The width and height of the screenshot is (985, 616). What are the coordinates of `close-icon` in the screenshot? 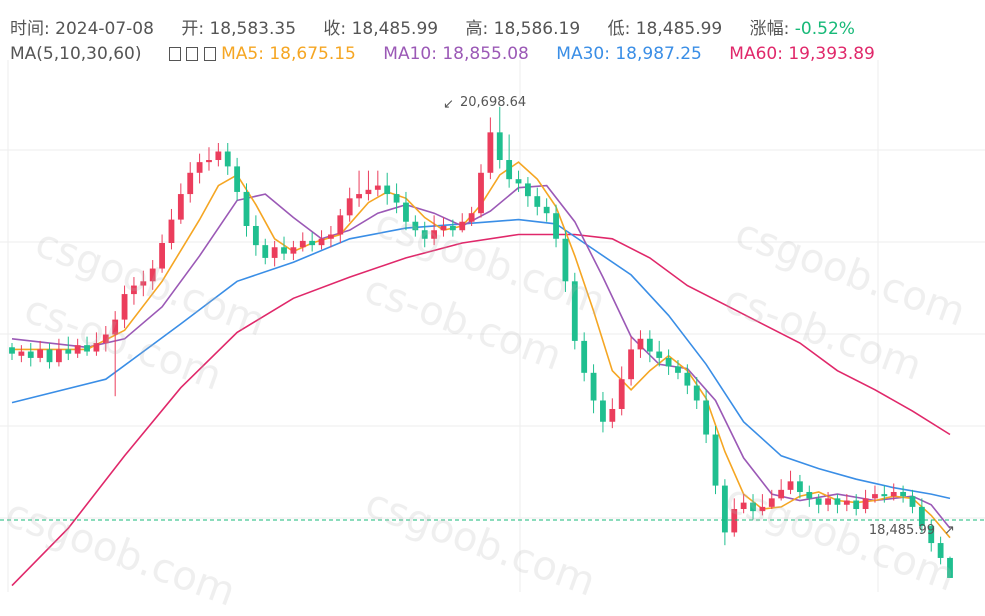 It's located at (209, 54).